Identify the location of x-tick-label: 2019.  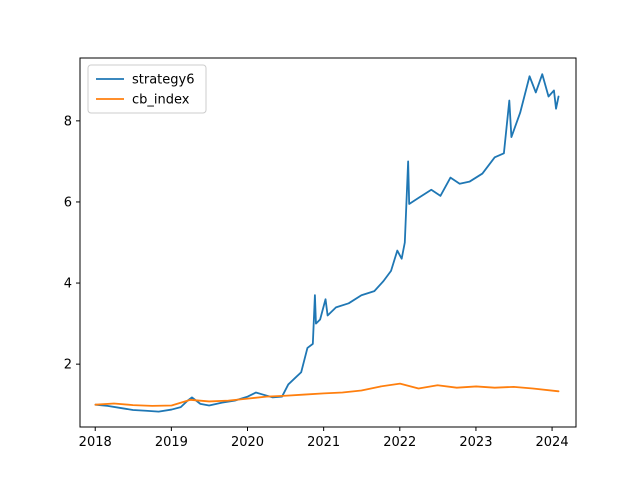
(171, 442).